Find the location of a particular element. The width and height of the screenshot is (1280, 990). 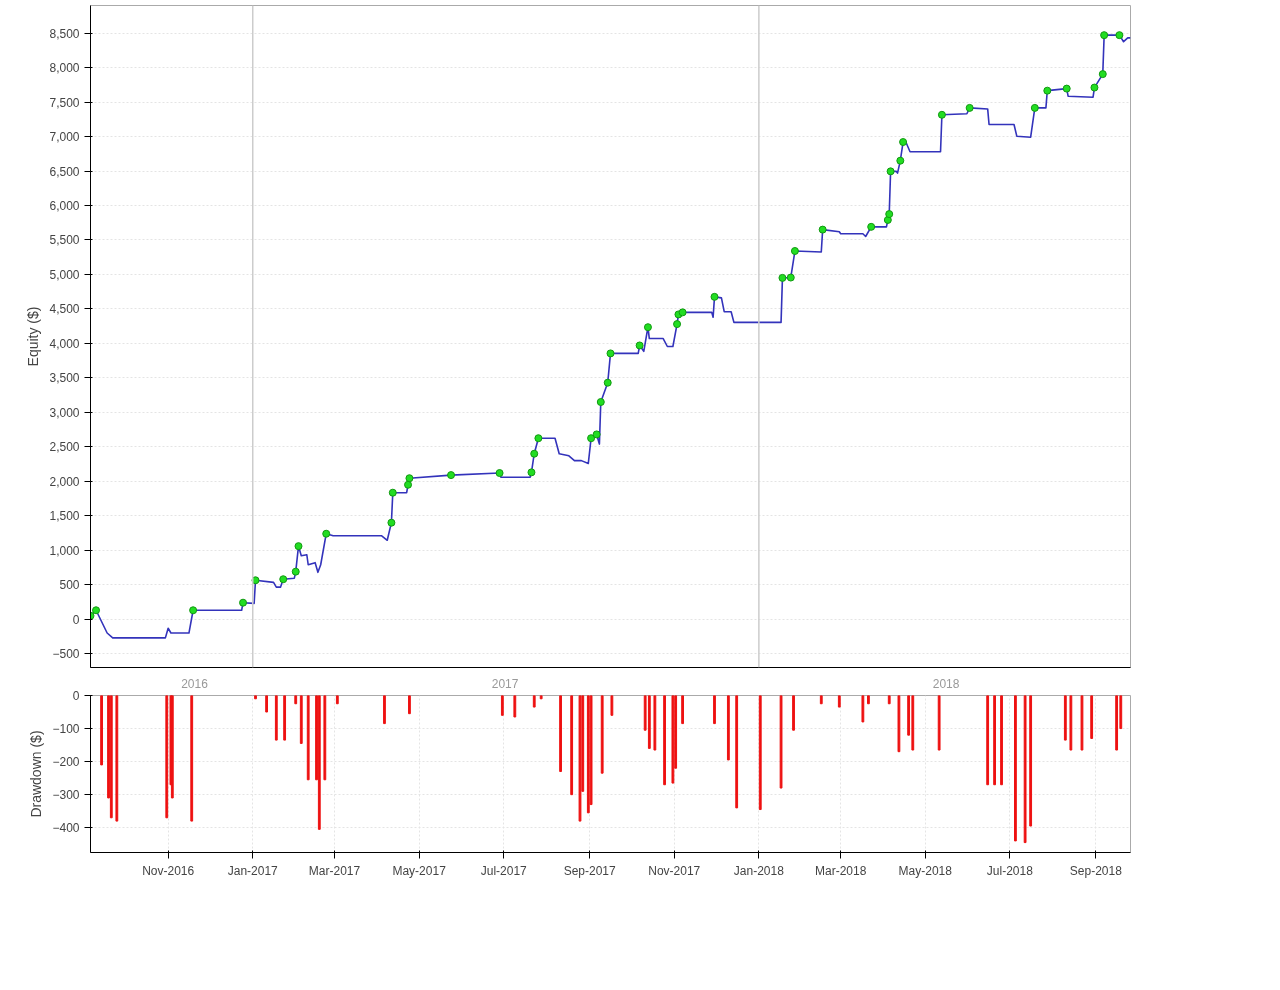

y-tick-label: 7,500 is located at coordinates (64, 102).